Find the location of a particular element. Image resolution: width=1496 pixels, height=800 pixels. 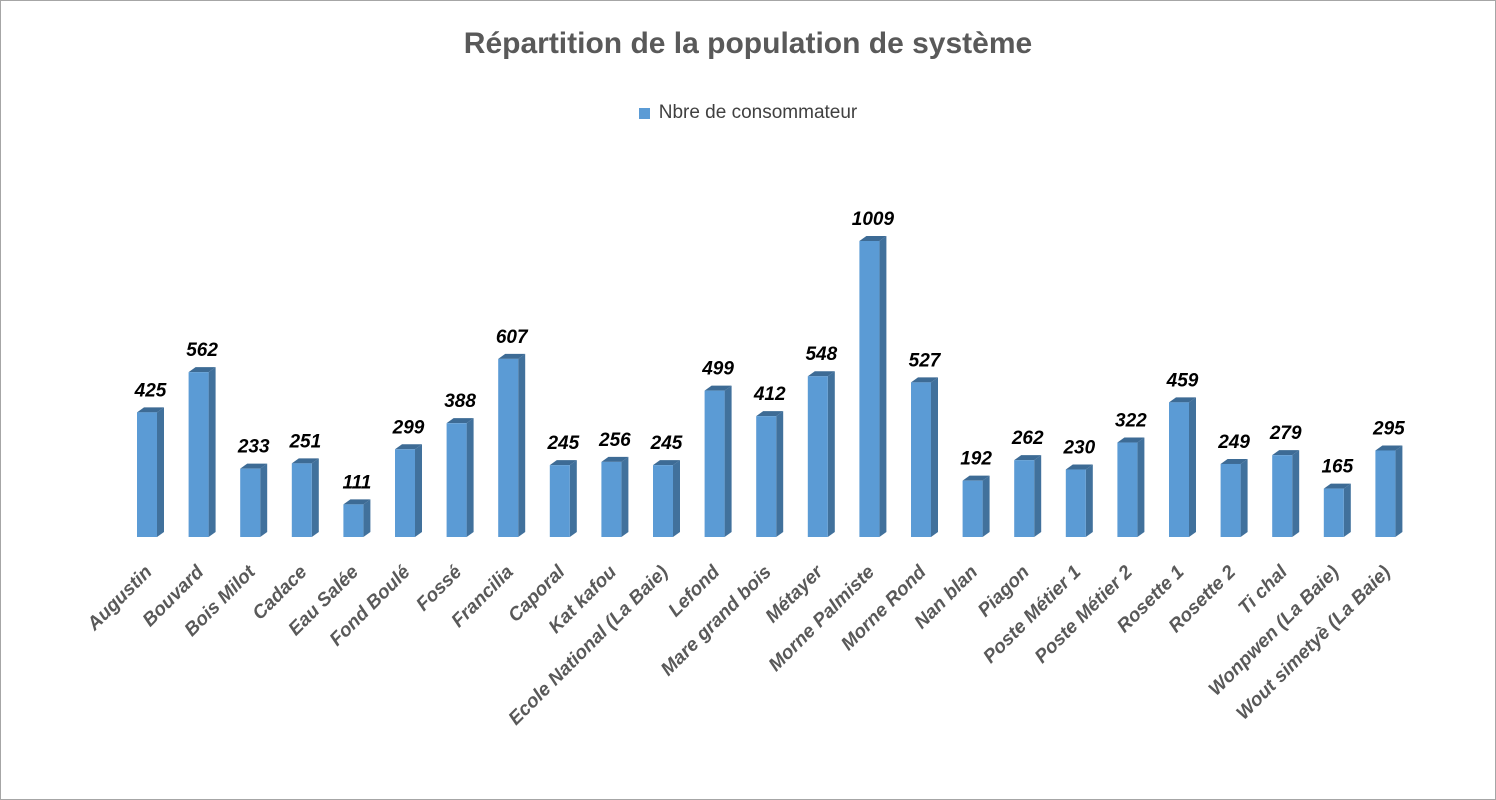

data-label: 562 is located at coordinates (202, 350).